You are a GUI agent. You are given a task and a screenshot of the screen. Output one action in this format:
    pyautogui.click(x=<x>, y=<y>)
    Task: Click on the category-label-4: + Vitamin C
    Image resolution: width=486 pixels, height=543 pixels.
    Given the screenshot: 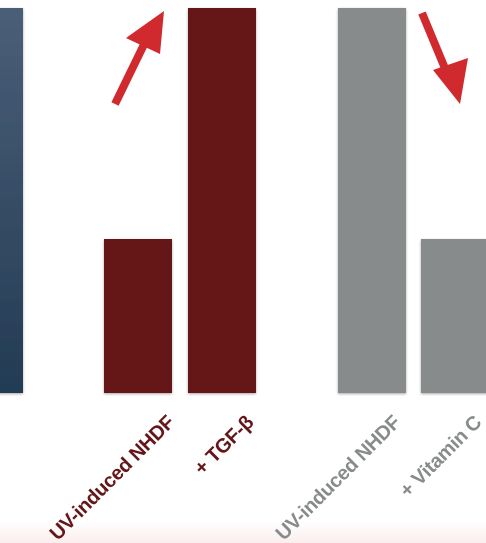 What is the action you would take?
    pyautogui.click(x=441, y=457)
    